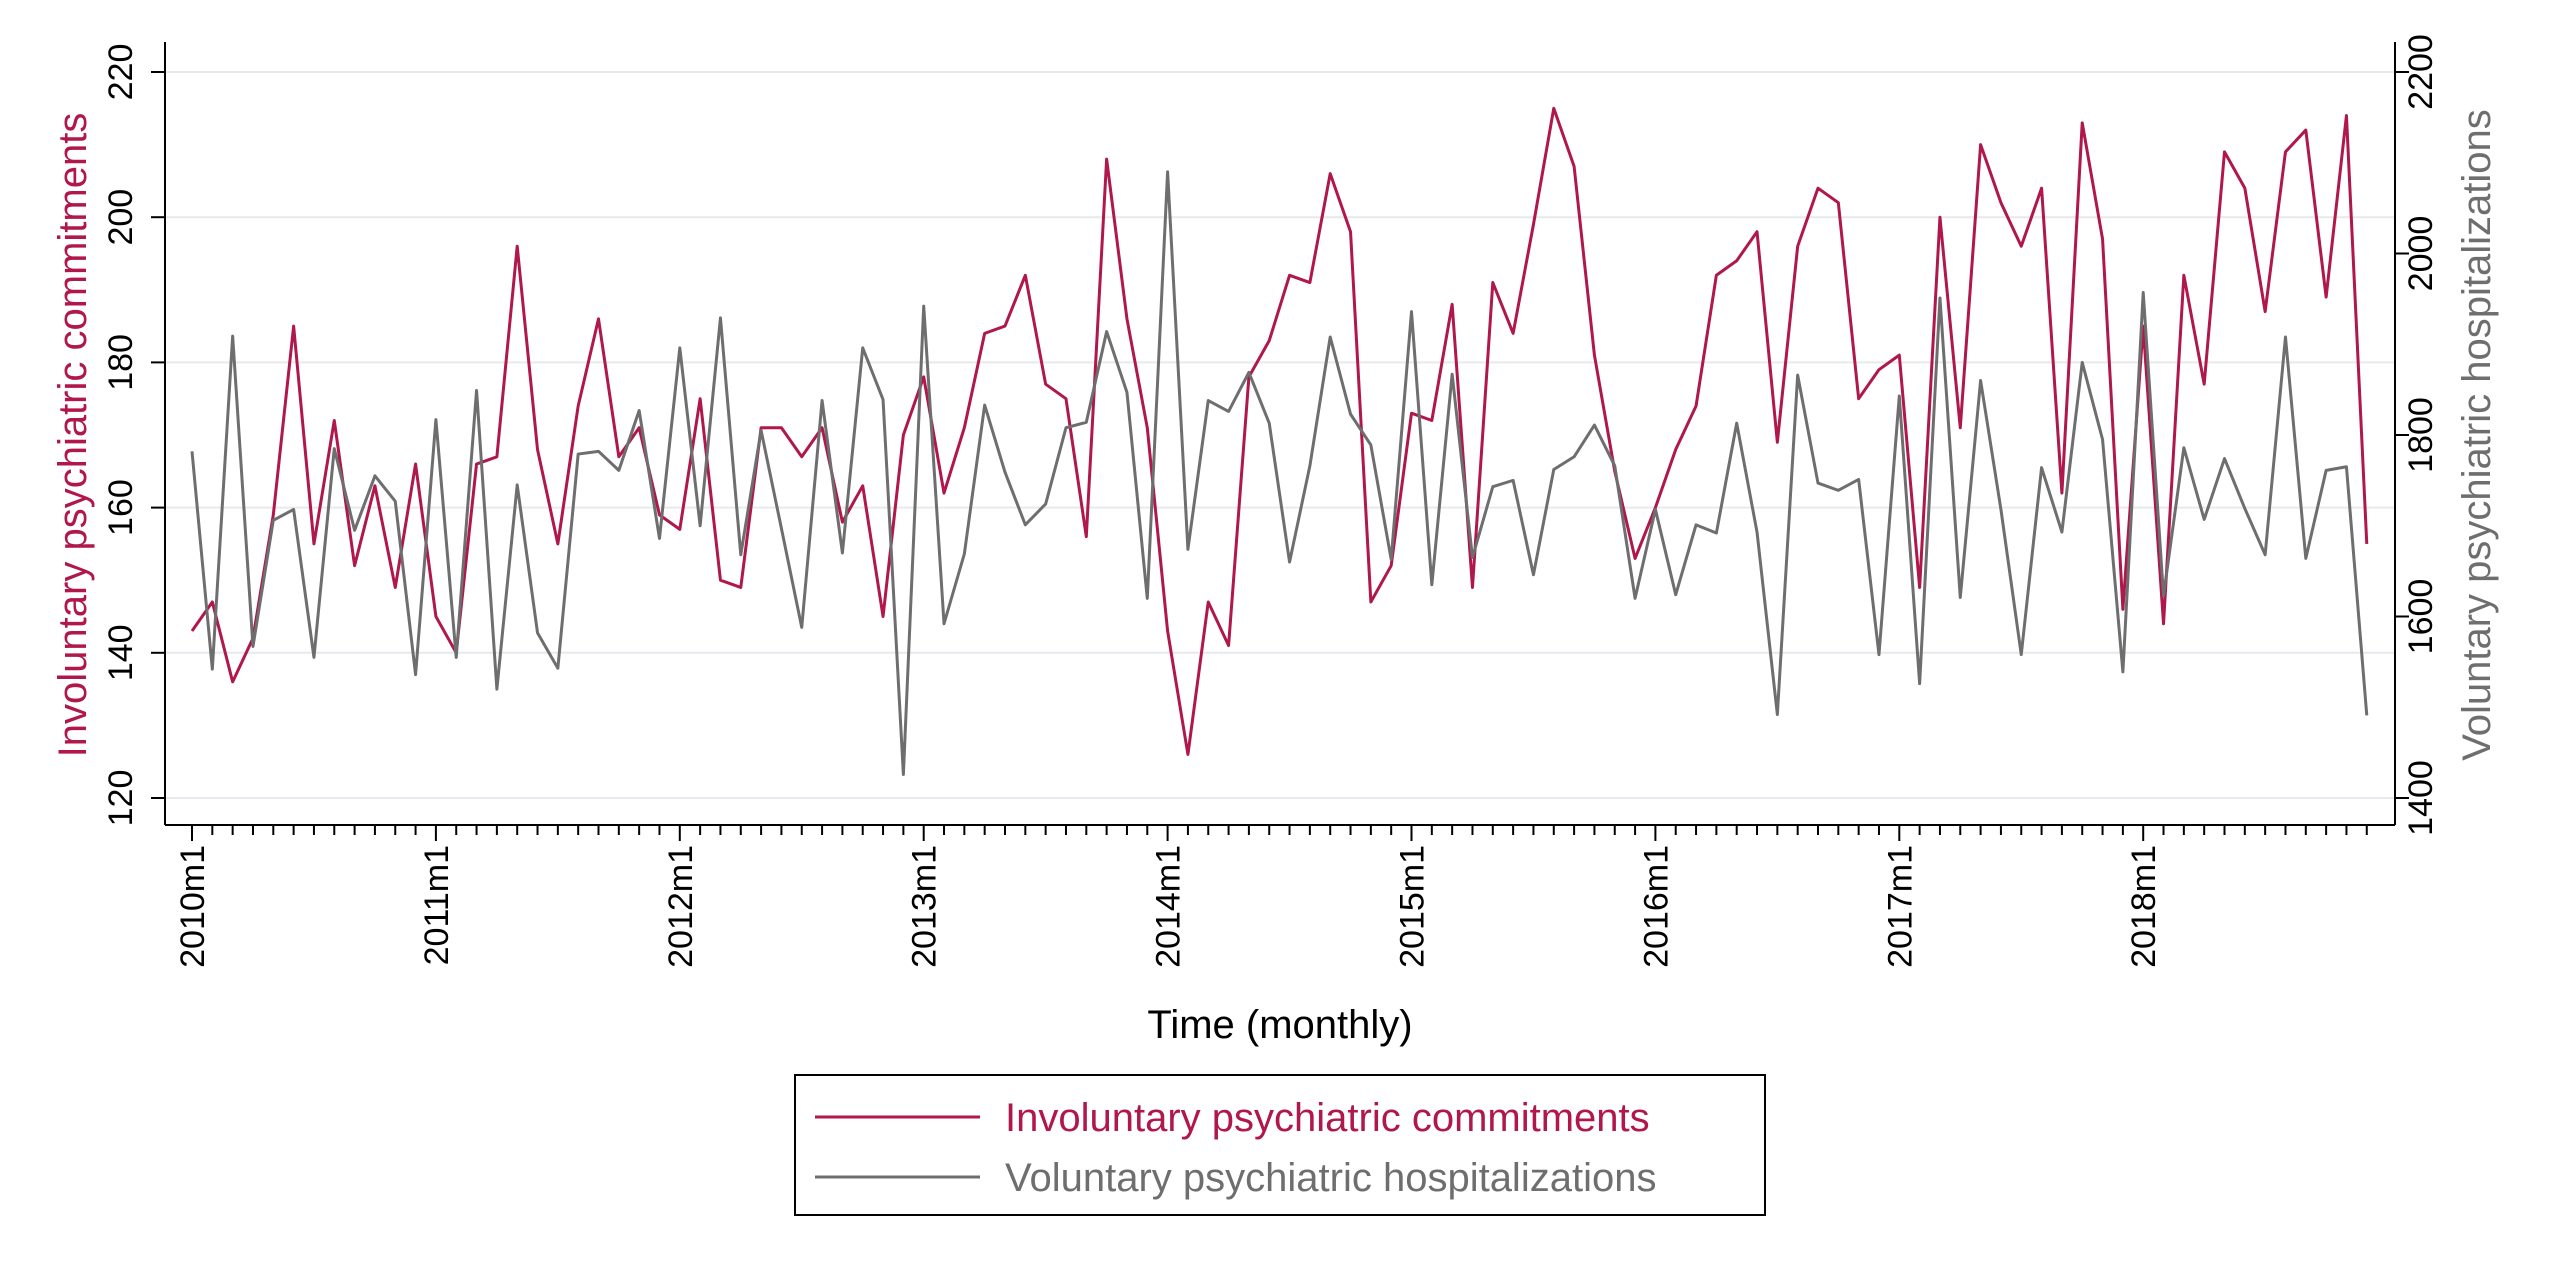  I want to click on legend-label-involuntary: Involuntary psychiatric commitments, so click(1327, 1118).